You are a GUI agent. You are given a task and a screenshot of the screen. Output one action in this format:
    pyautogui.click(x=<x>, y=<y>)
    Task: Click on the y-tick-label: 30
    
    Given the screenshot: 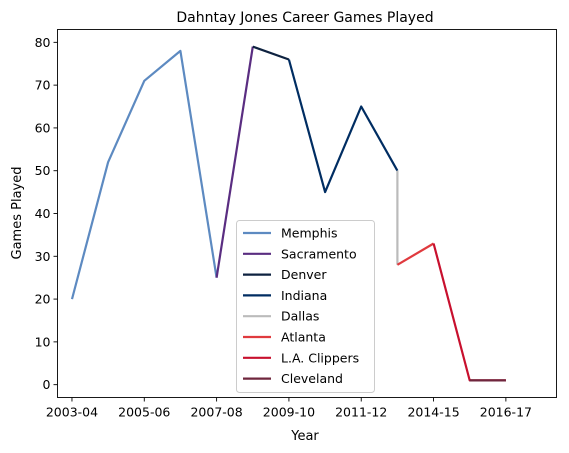 What is the action you would take?
    pyautogui.click(x=43, y=256)
    